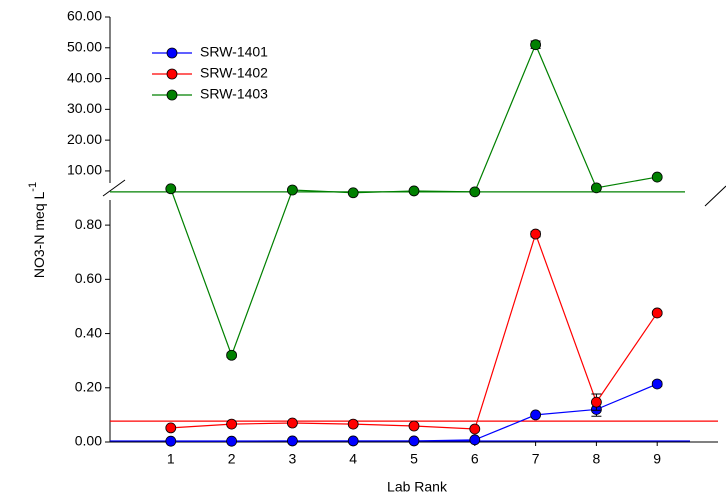  What do you see at coordinates (84, 108) in the screenshot?
I see `y-tick-label: 30.00` at bounding box center [84, 108].